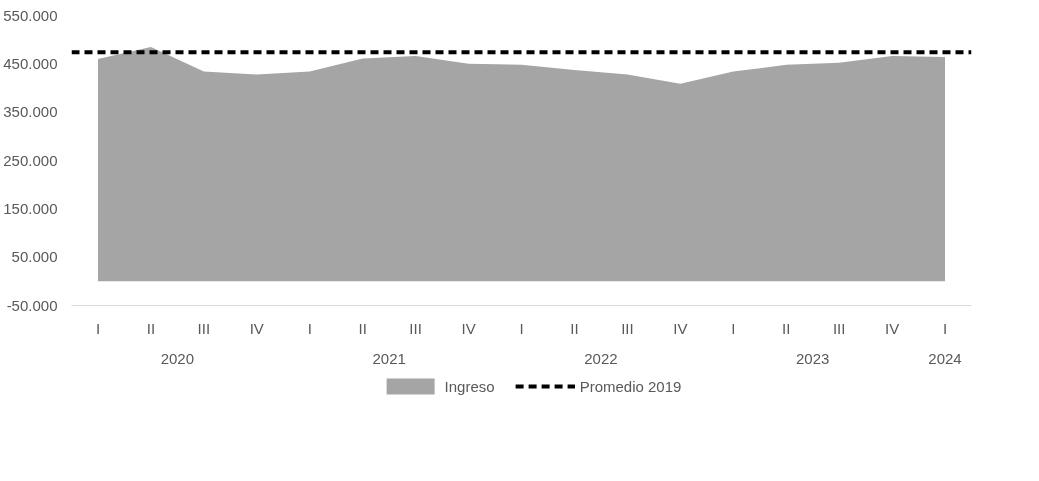 This screenshot has width=1039, height=481. Describe the element at coordinates (30, 63) in the screenshot. I see `y-tick-label: 450.000` at that location.